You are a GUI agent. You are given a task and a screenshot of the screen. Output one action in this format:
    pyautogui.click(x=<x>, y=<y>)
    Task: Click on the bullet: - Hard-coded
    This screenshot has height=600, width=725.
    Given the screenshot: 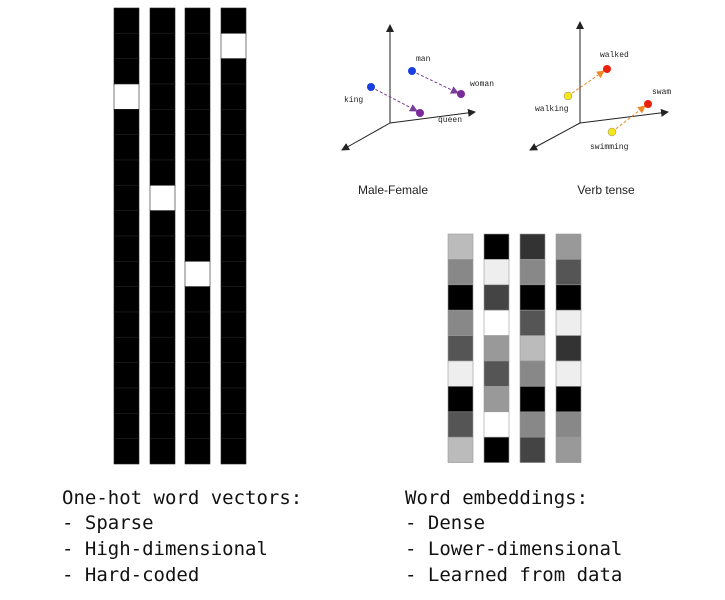 What is the action you would take?
    pyautogui.click(x=130, y=575)
    